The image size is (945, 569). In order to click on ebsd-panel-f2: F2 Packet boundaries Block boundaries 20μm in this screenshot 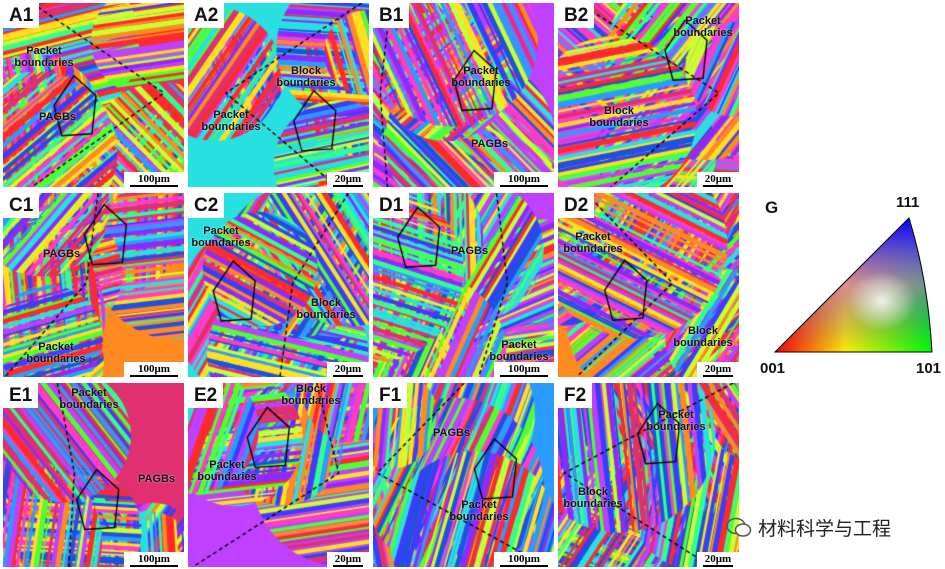, I will do `click(648, 475)`.